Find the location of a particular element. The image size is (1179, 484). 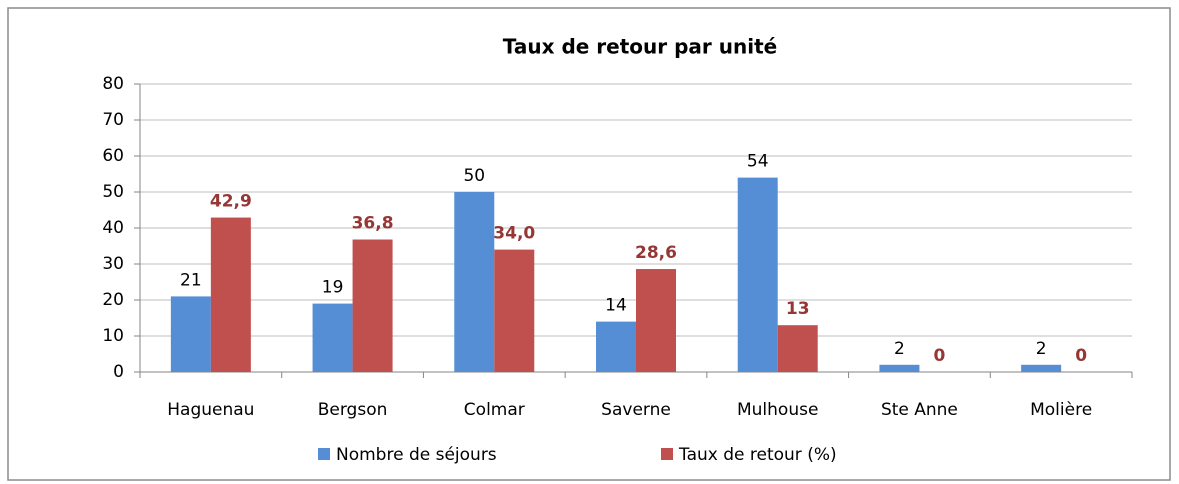

y-tick-label: 10 is located at coordinates (113, 336).